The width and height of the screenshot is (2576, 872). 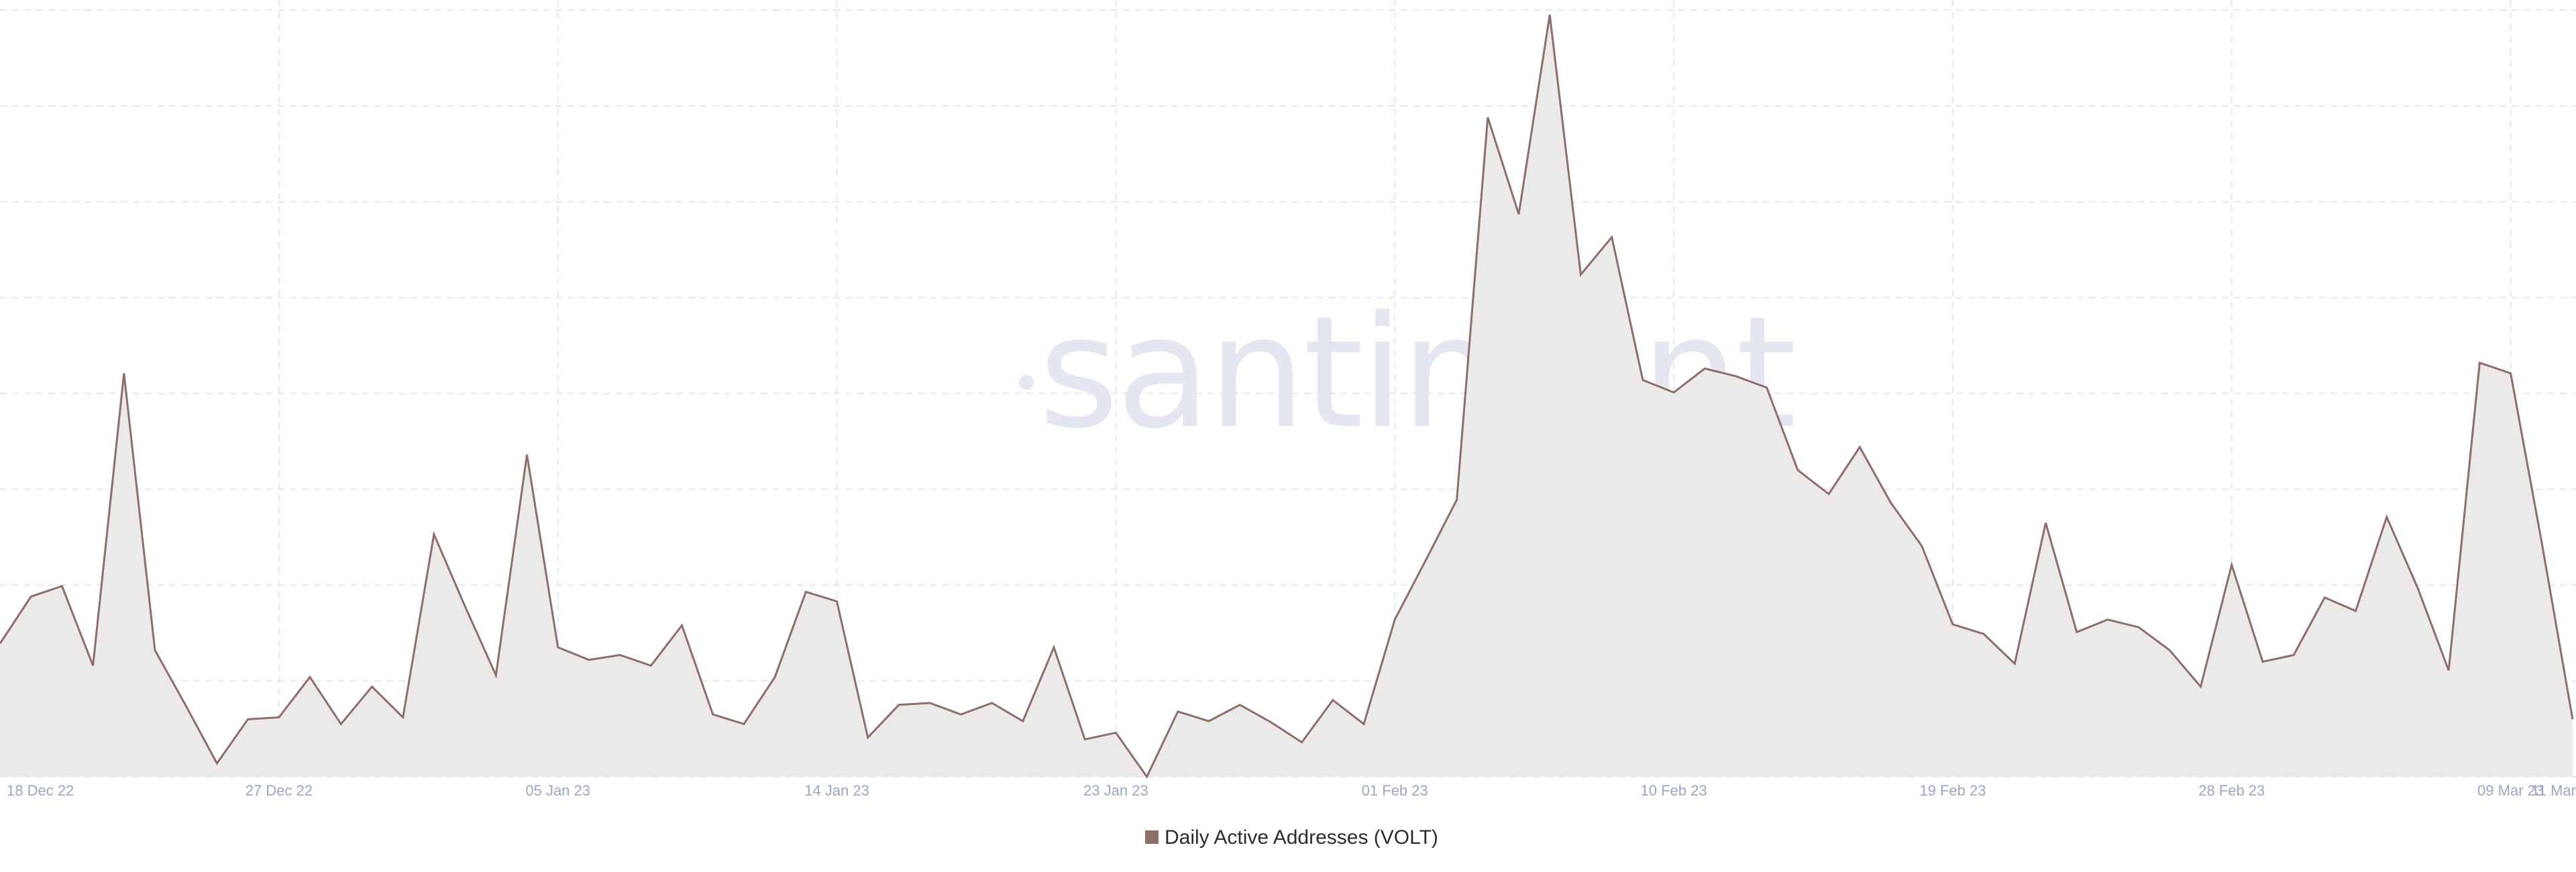 What do you see at coordinates (1026, 382) in the screenshot?
I see `watermark-dot` at bounding box center [1026, 382].